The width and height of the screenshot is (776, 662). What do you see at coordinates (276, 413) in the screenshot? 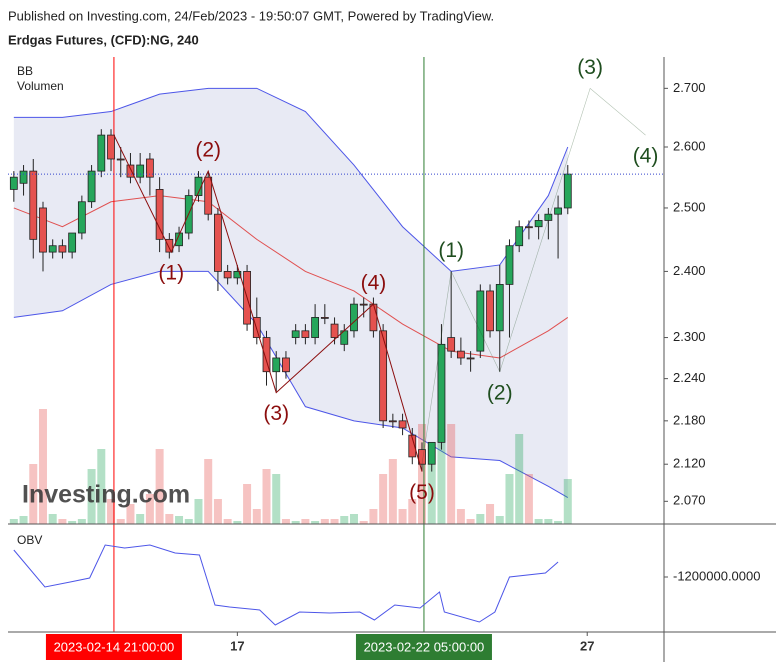
I see `wave-label: (3)` at bounding box center [276, 413].